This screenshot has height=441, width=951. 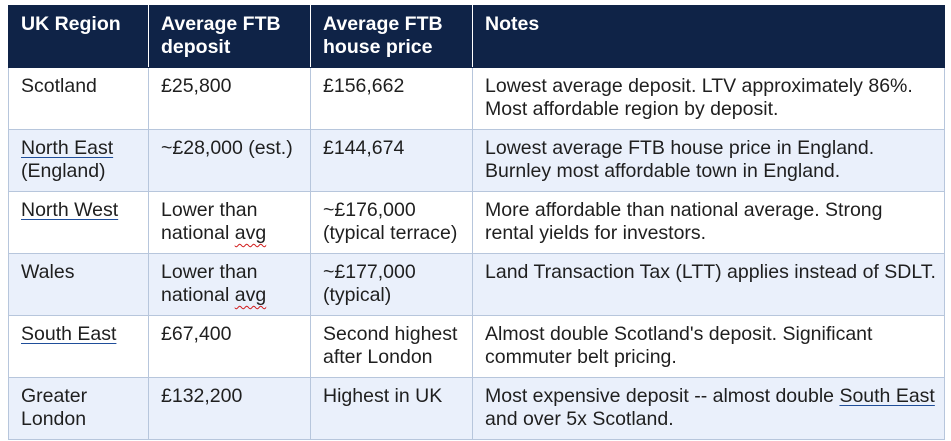 I want to click on region-cell: Greater London, so click(x=78, y=408).